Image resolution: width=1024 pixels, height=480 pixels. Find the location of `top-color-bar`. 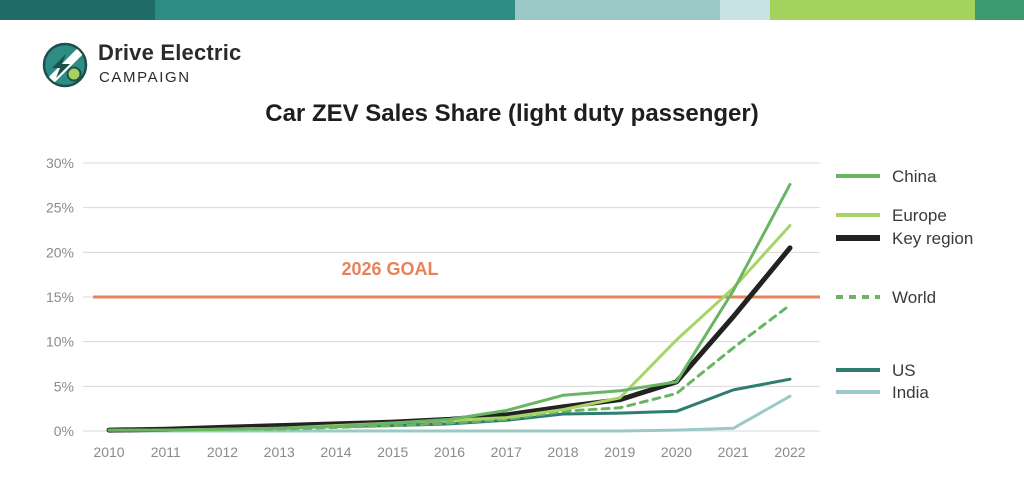

top-color-bar is located at coordinates (512, 10).